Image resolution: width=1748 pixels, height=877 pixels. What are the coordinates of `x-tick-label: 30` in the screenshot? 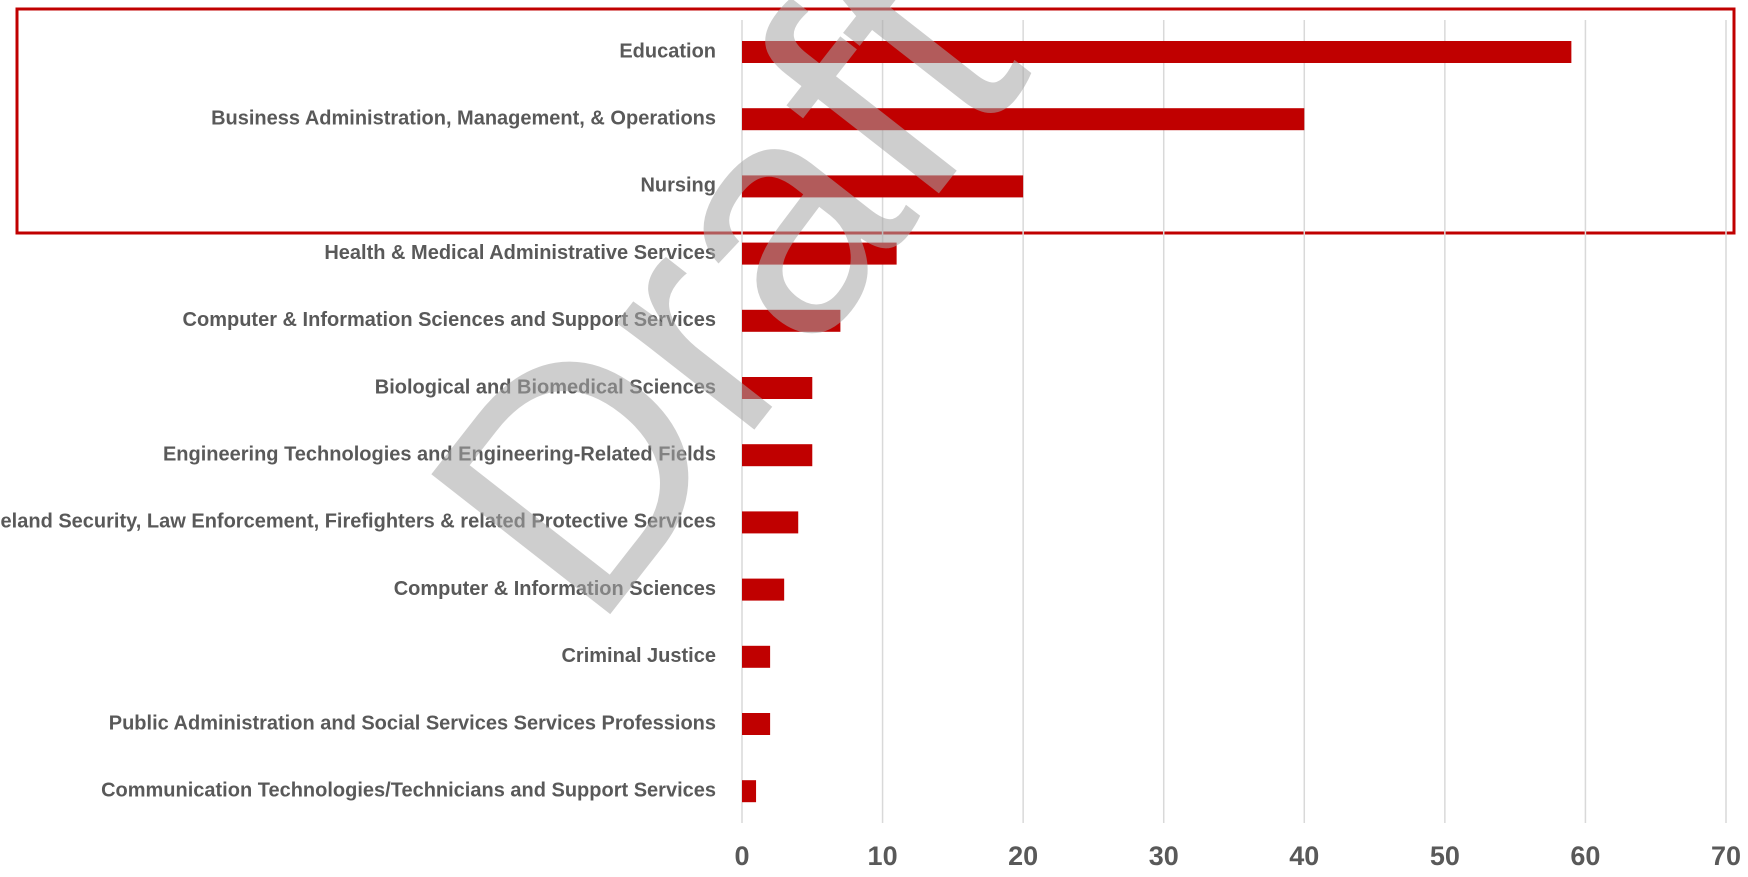 It's located at (1164, 856).